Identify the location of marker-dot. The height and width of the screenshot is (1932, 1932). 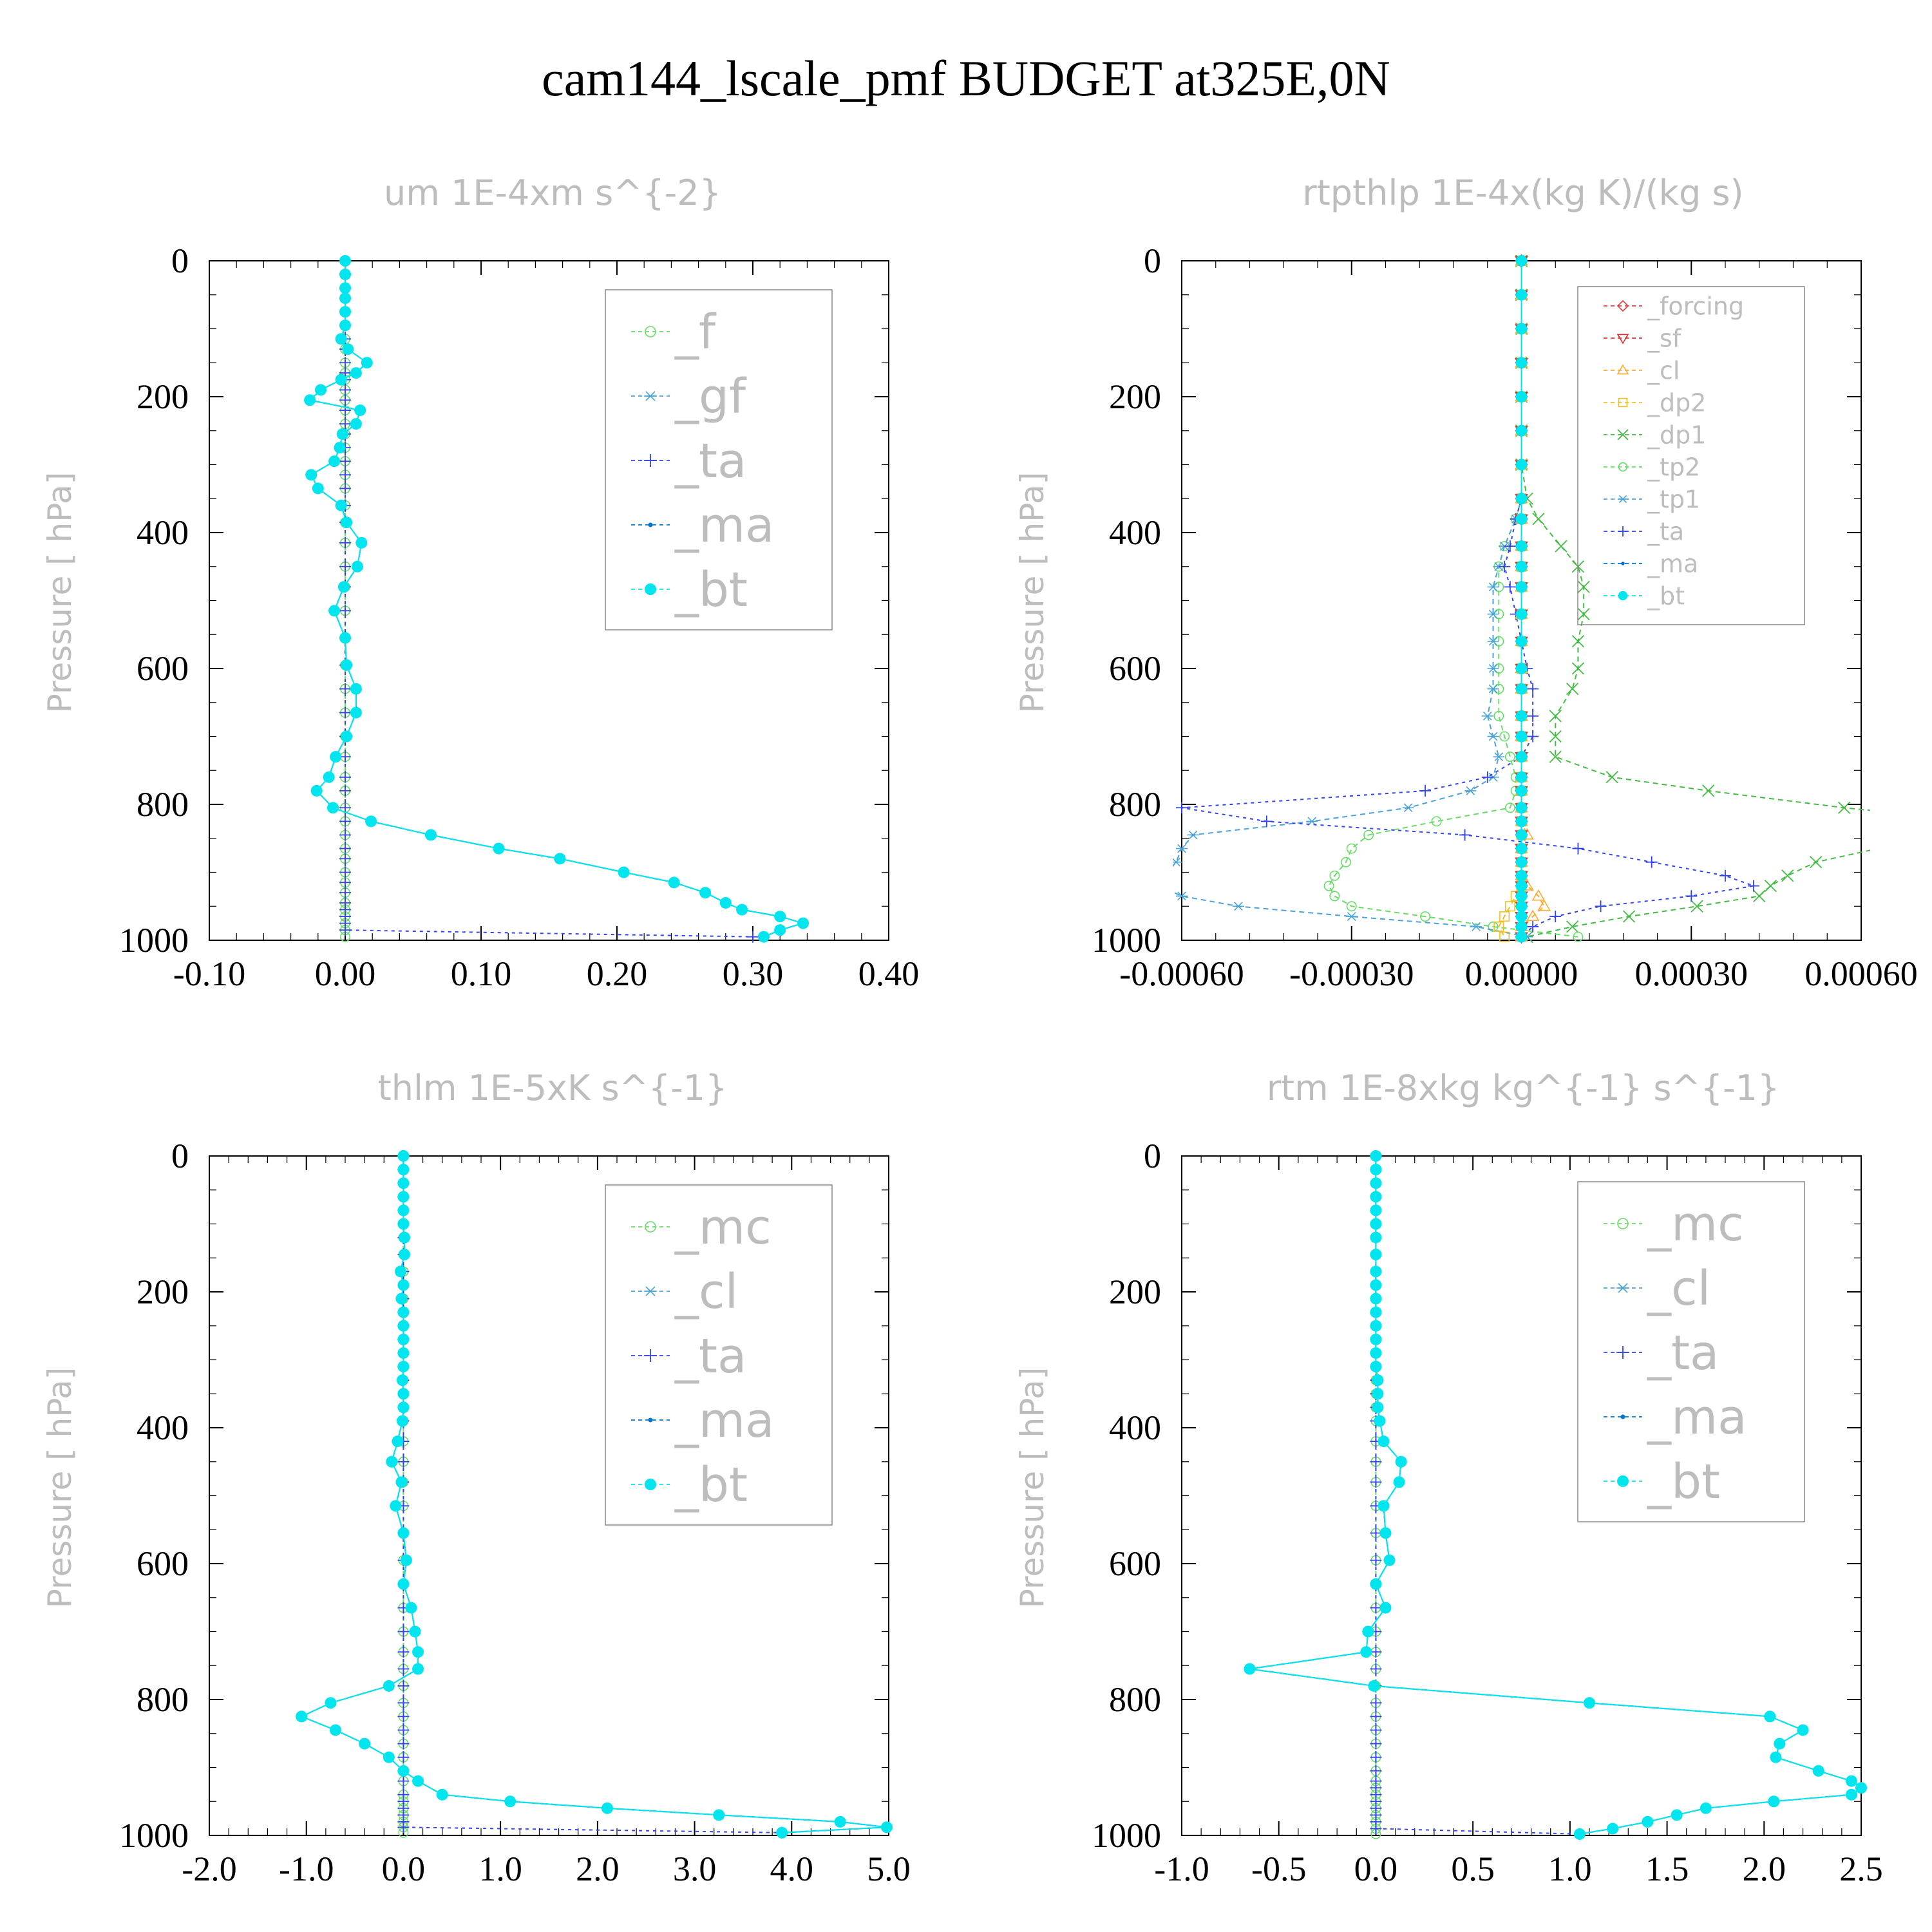
(1622, 1416).